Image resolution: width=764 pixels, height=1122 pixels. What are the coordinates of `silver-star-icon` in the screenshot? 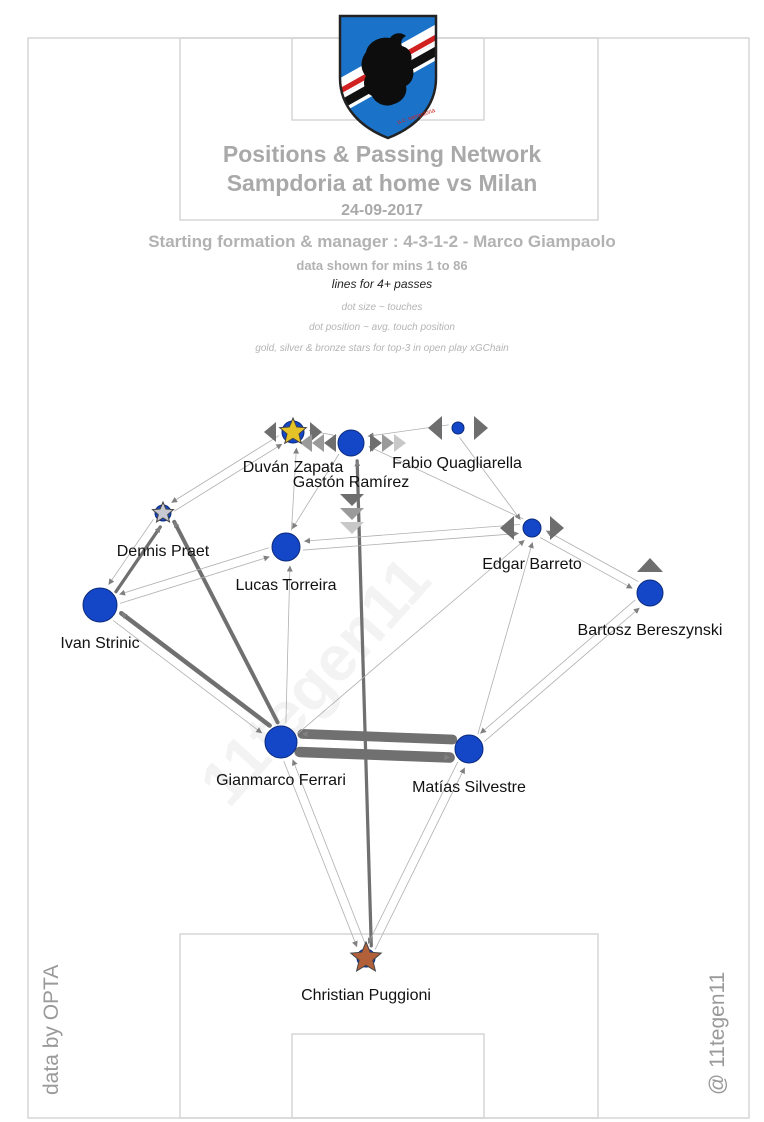 It's located at (163, 511).